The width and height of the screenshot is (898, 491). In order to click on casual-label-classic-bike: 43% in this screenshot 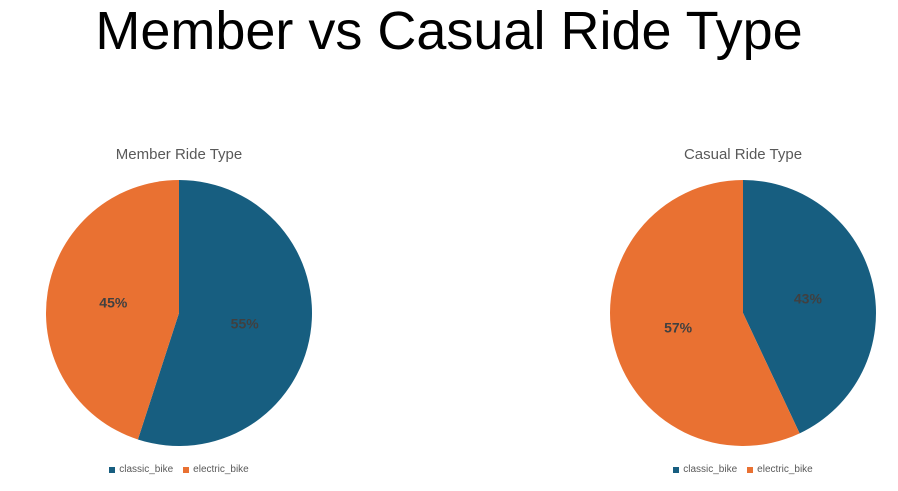, I will do `click(808, 298)`.